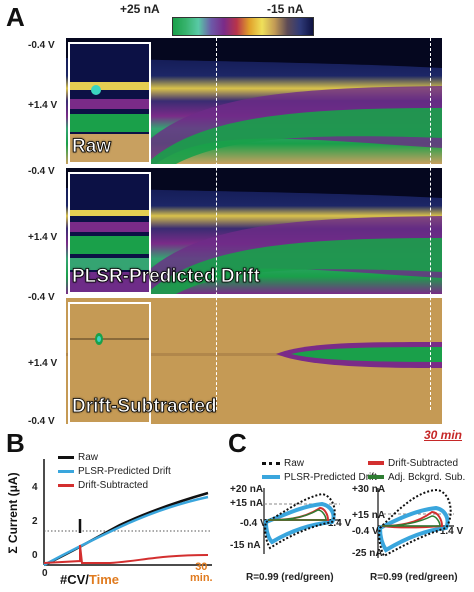  What do you see at coordinates (247, 503) in the screenshot?
I see `panel-c-left-mid: +15 nA` at bounding box center [247, 503].